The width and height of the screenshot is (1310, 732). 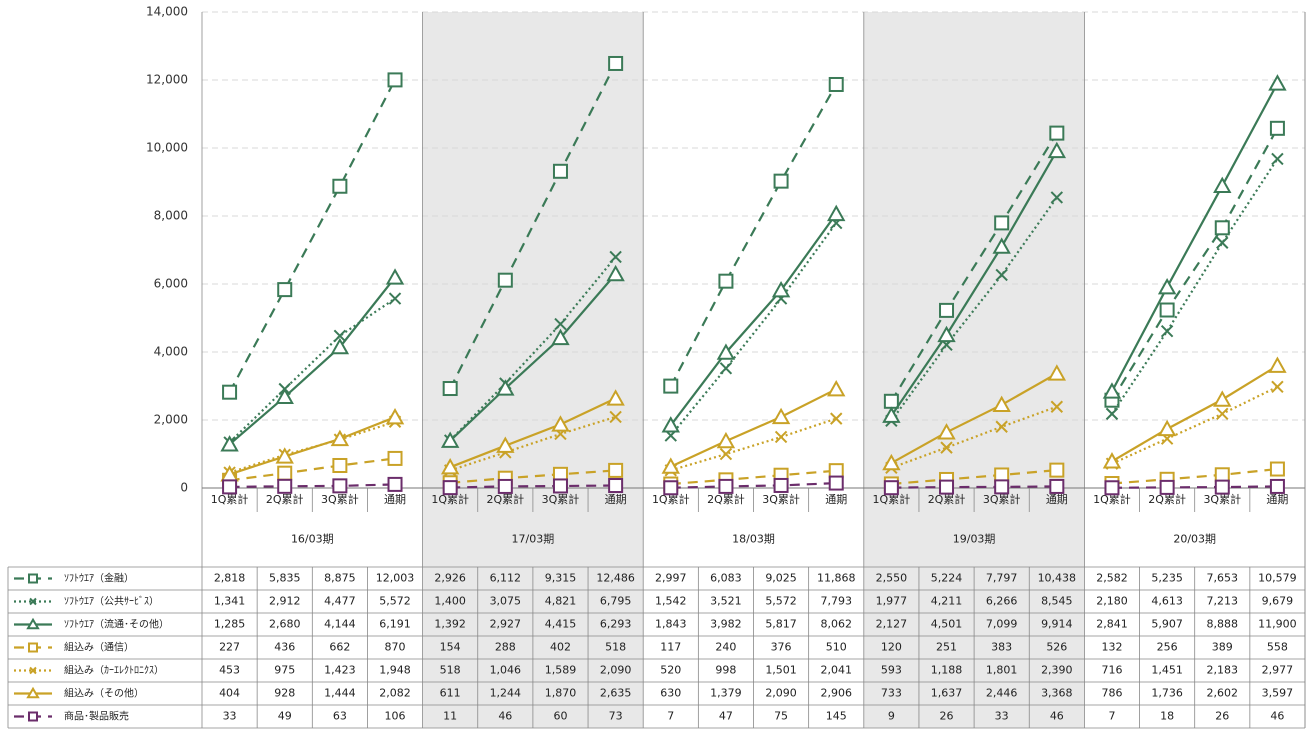 I want to click on table-cell: 9,679, so click(x=1278, y=601).